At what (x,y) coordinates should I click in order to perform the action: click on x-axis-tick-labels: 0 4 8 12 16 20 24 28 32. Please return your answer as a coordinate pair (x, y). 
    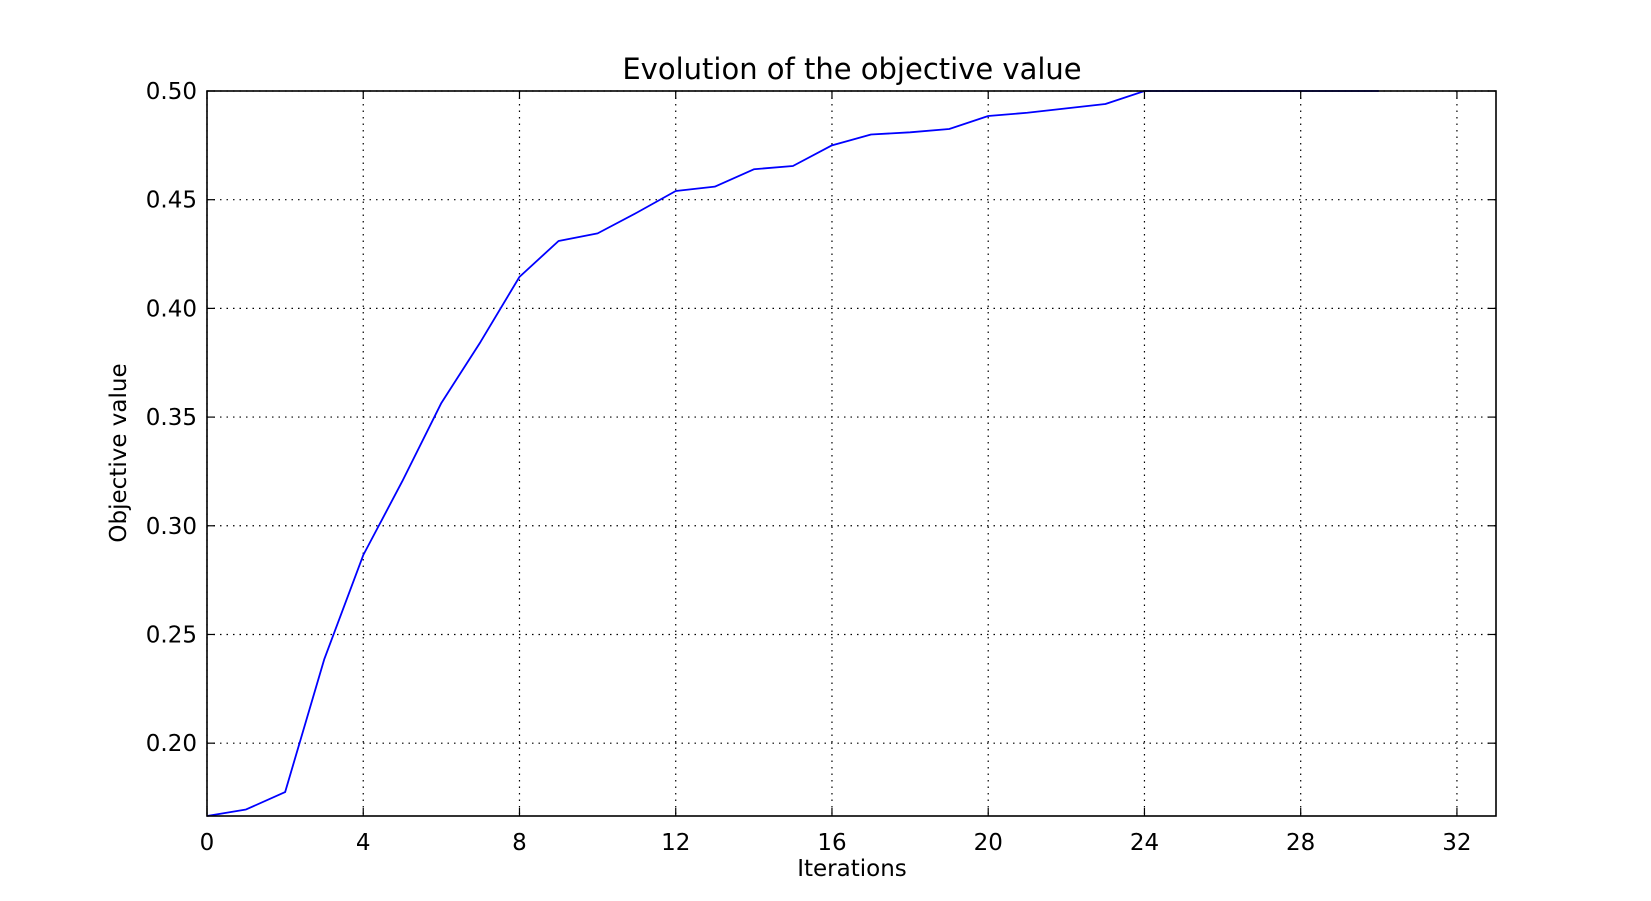
    Looking at the image, I should click on (836, 843).